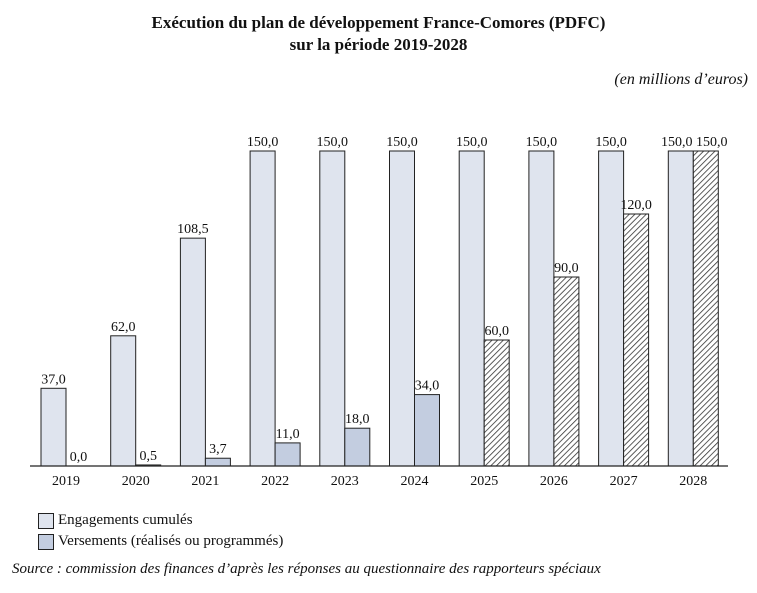 The width and height of the screenshot is (757, 593). What do you see at coordinates (680, 308) in the screenshot?
I see `bar-engagements-2028` at bounding box center [680, 308].